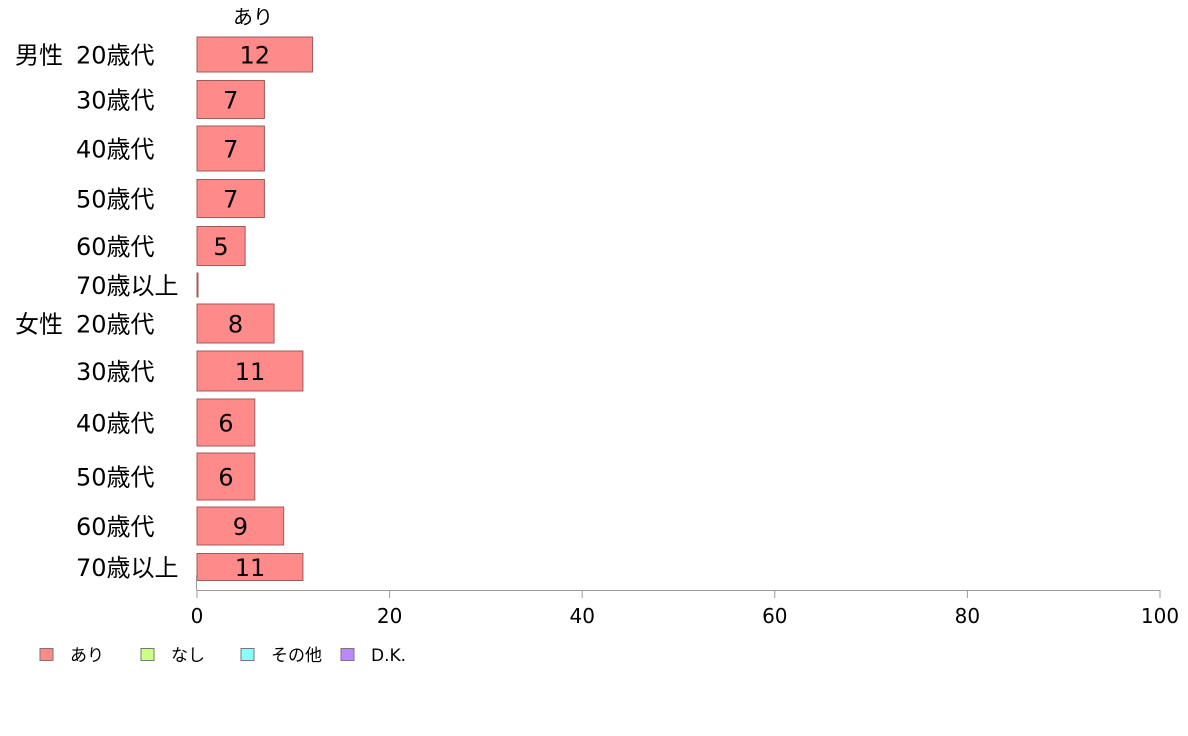 Image resolution: width=1188 pixels, height=736 pixels. I want to click on data-label: 12, so click(255, 56).